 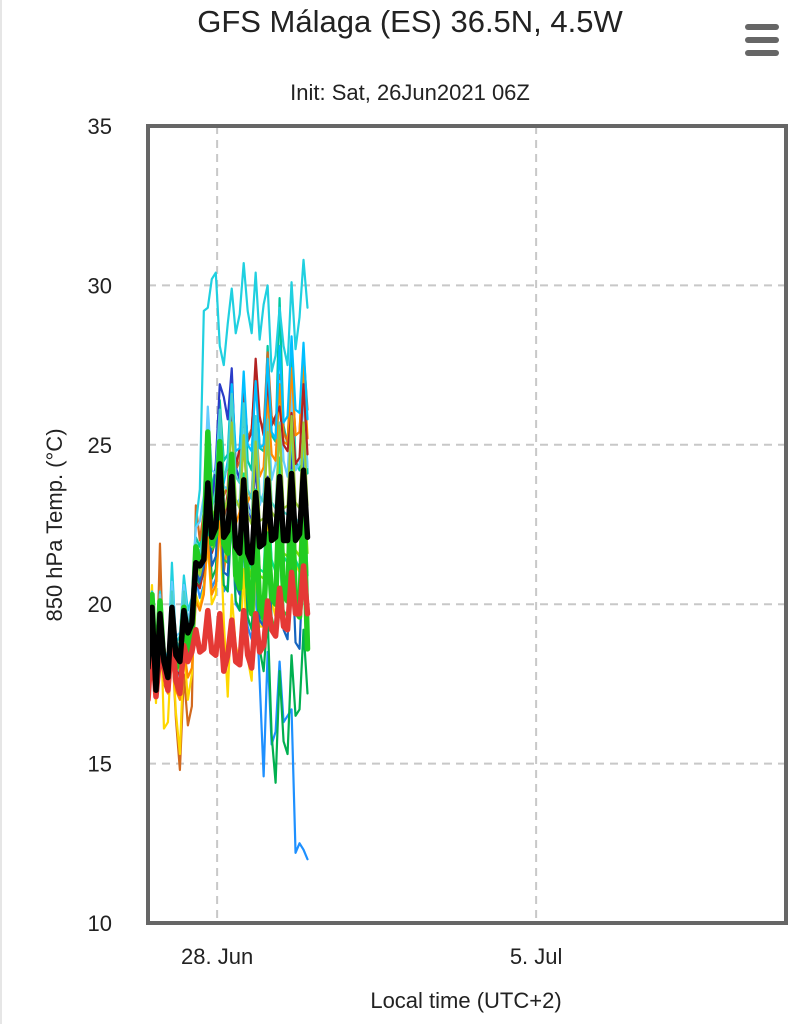 I want to click on y-tick-label: 10, so click(x=100, y=923).